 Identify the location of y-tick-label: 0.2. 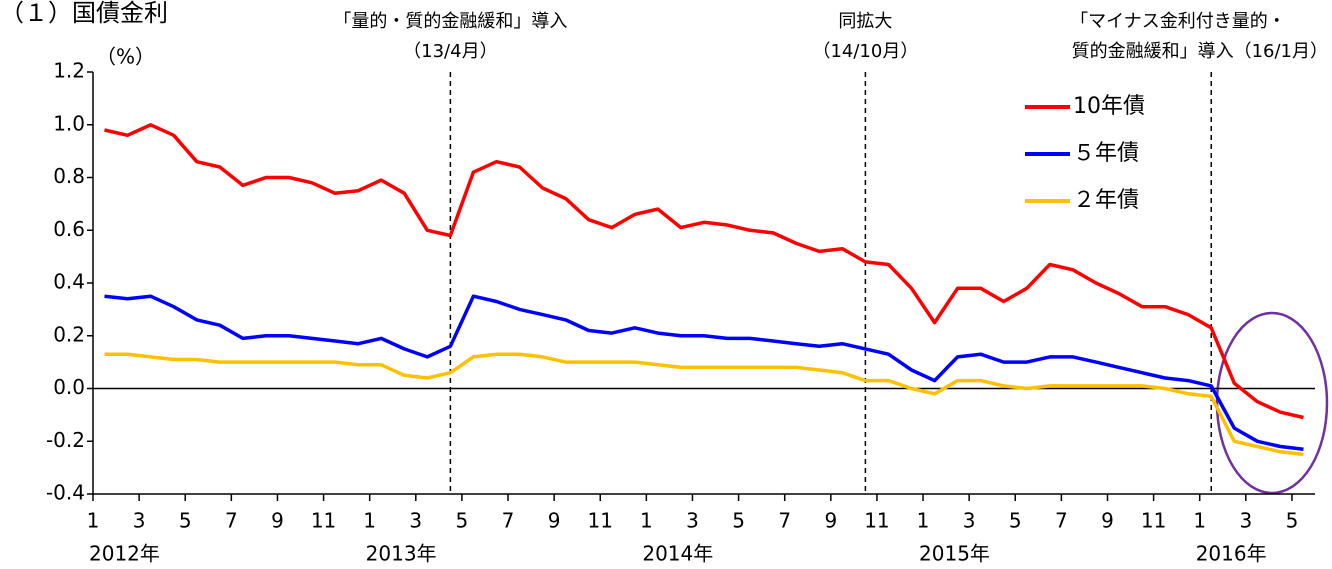
(69, 334).